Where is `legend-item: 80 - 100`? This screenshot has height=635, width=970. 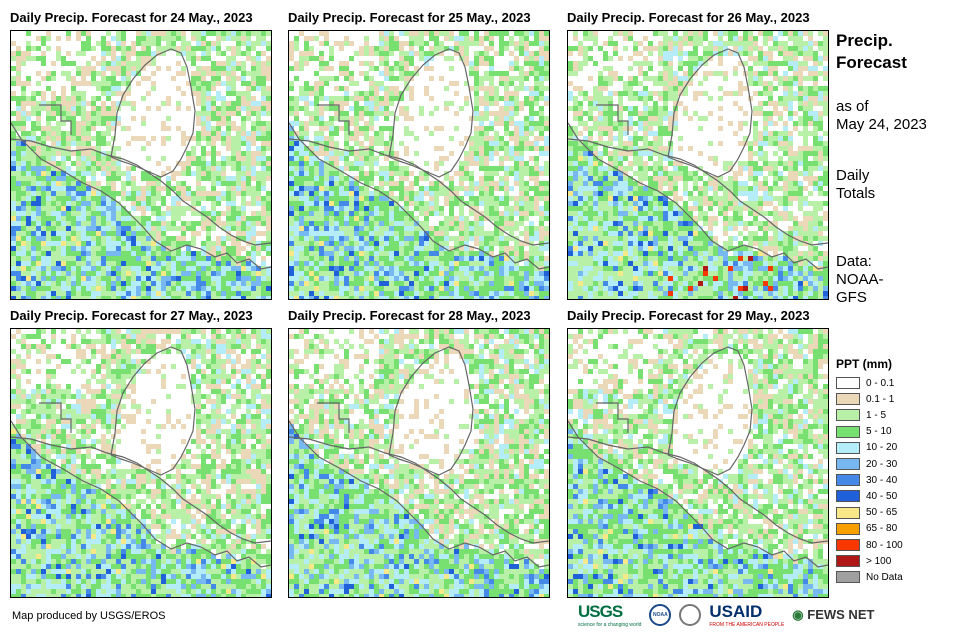
legend-item: 80 - 100 is located at coordinates (869, 545).